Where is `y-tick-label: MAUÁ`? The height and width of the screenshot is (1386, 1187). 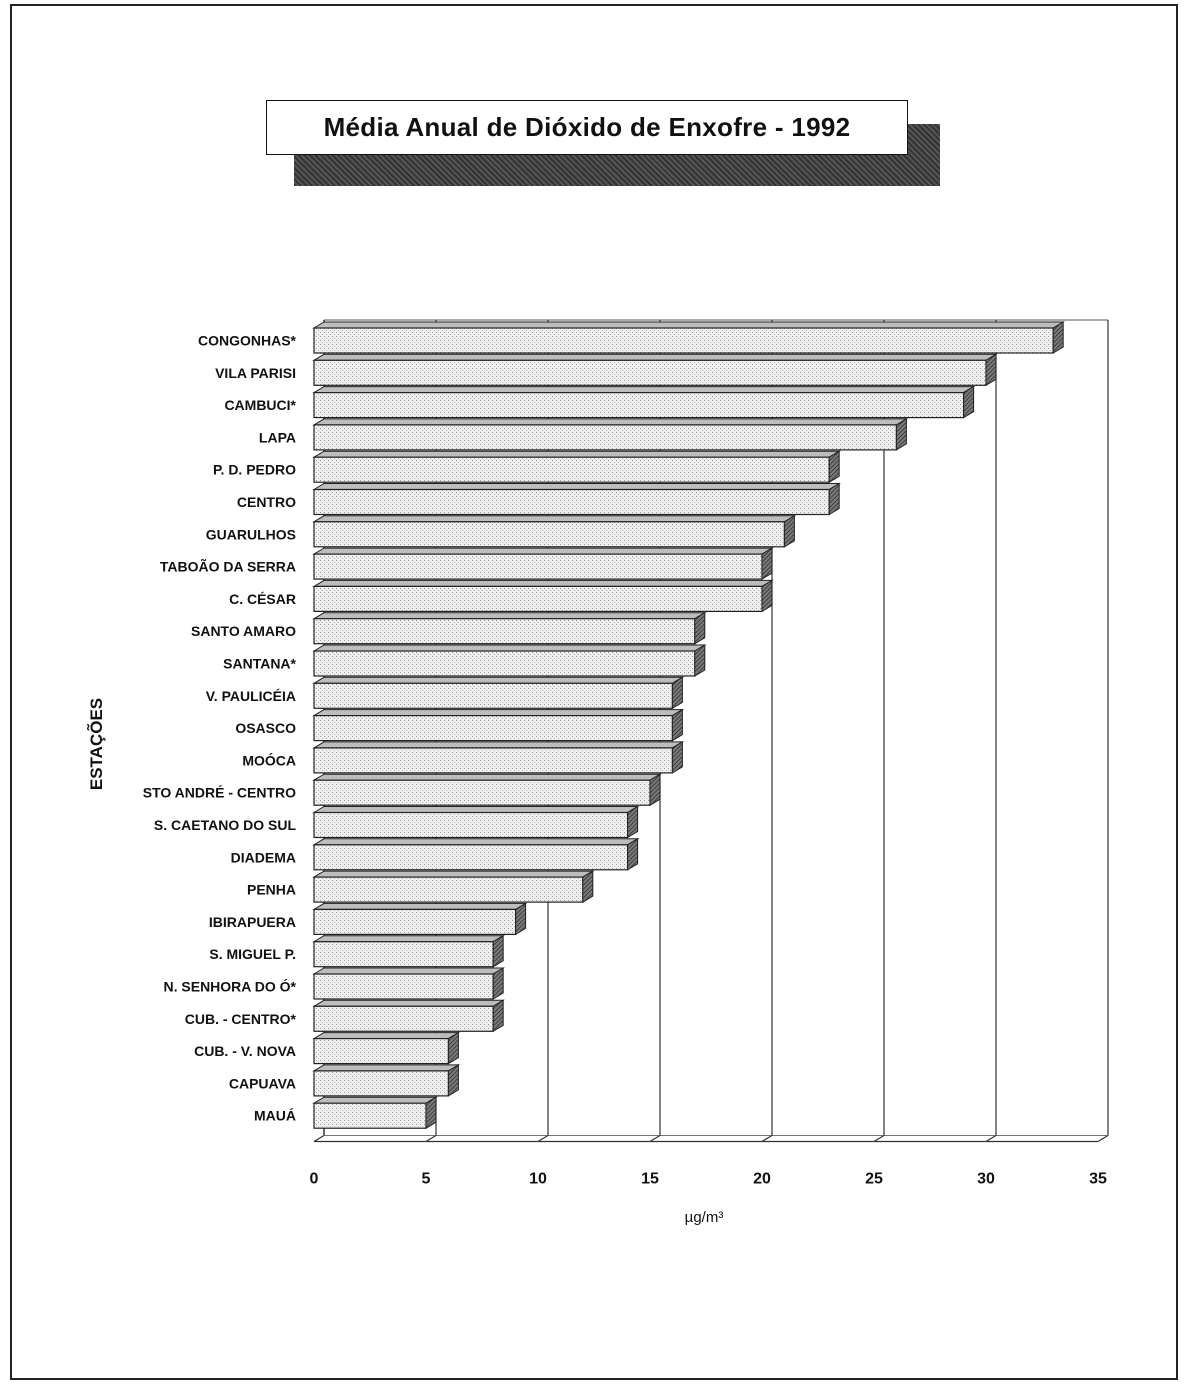 y-tick-label: MAUÁ is located at coordinates (275, 1116).